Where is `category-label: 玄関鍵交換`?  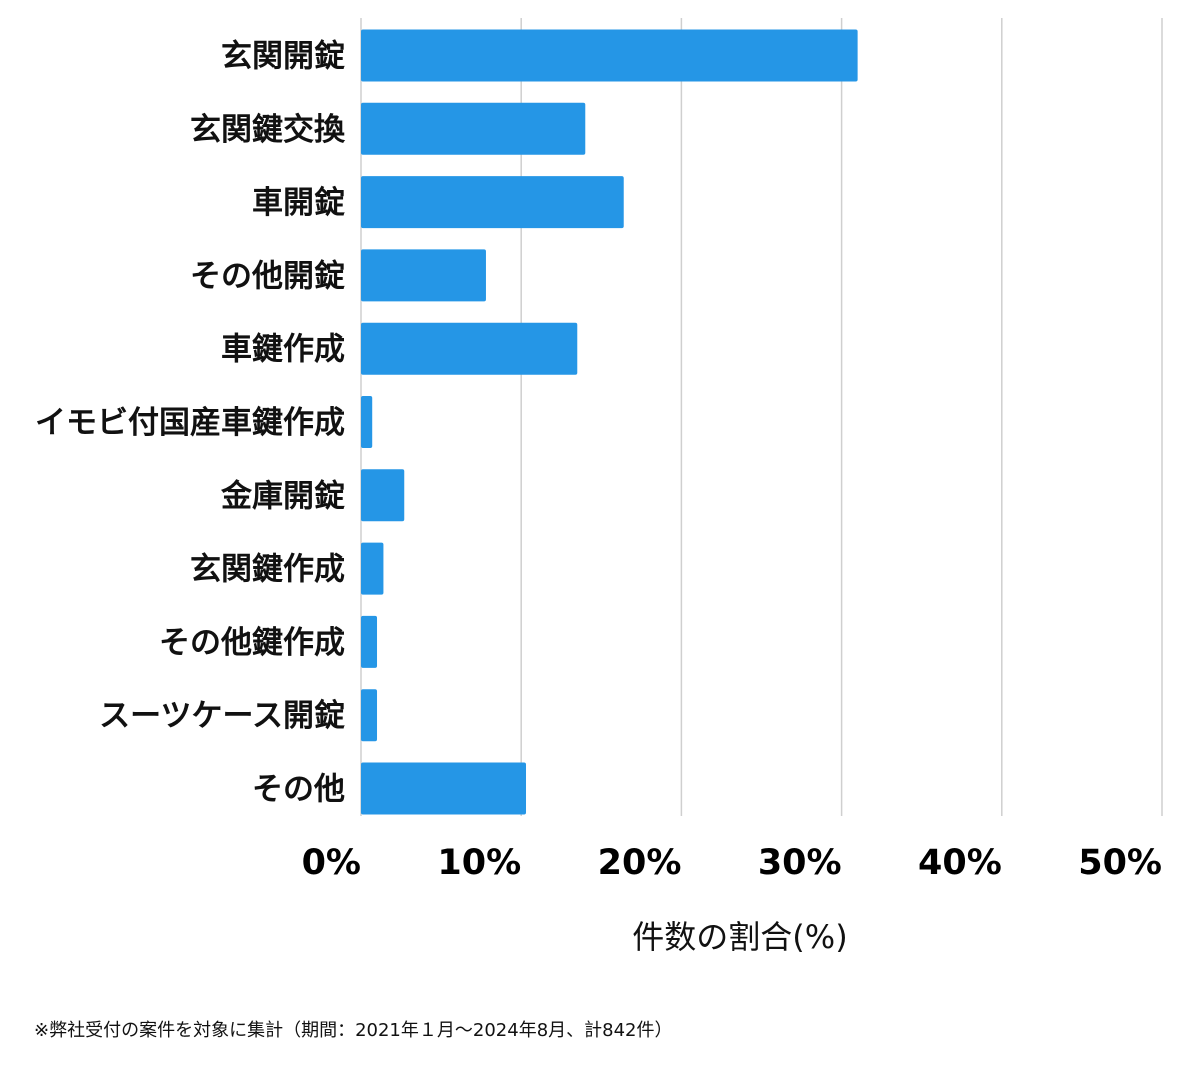 category-label: 玄関鍵交換 is located at coordinates (268, 130).